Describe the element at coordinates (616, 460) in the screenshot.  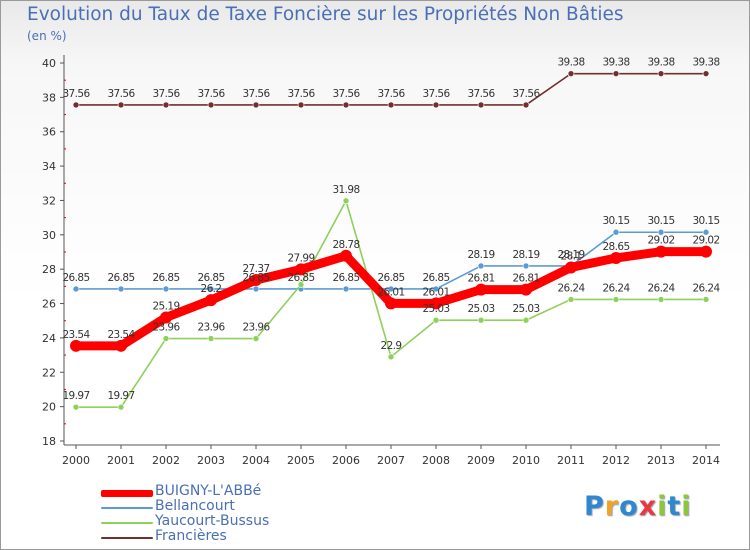
I see `x-tick-label: 2012` at that location.